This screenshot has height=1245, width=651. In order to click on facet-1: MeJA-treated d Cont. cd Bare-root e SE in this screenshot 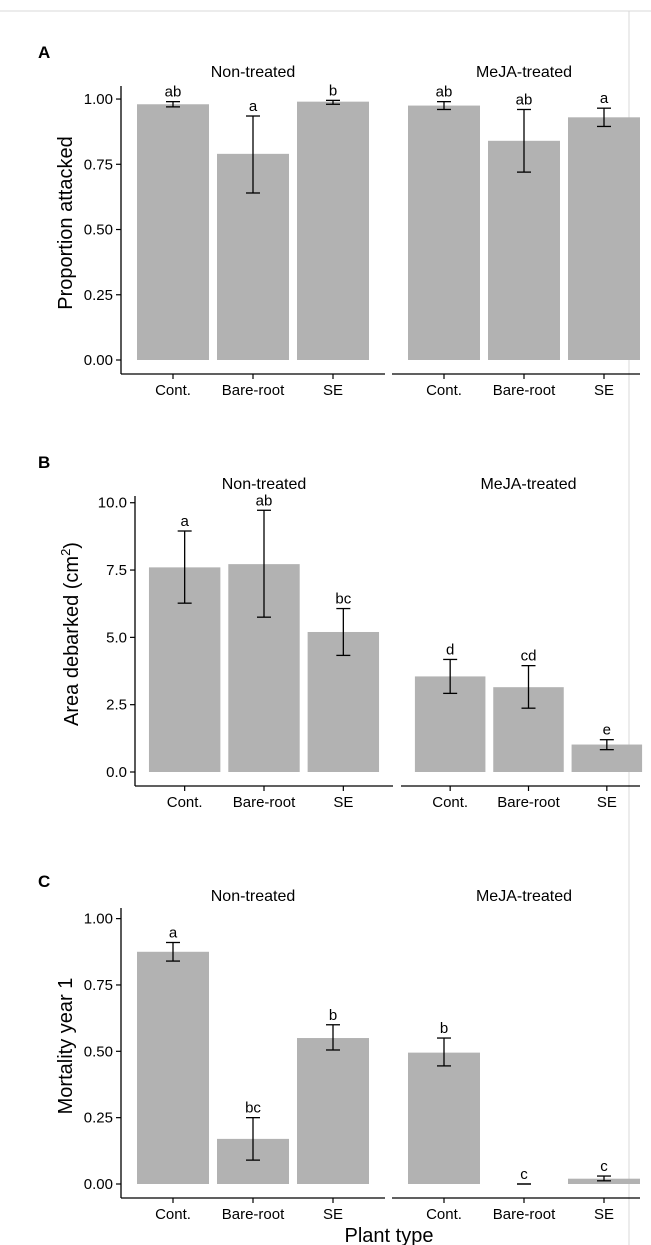, I will do `click(522, 643)`.